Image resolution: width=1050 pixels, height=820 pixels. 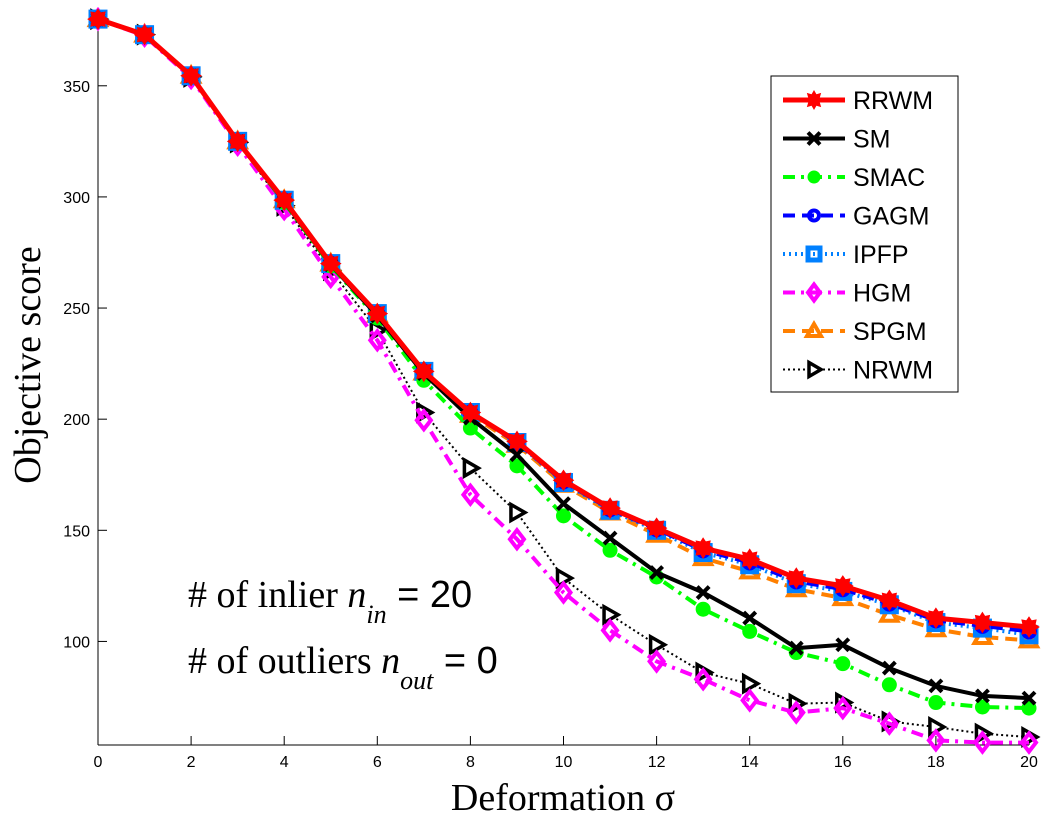 I want to click on legend-item-spgm: SPGM, so click(x=855, y=332).